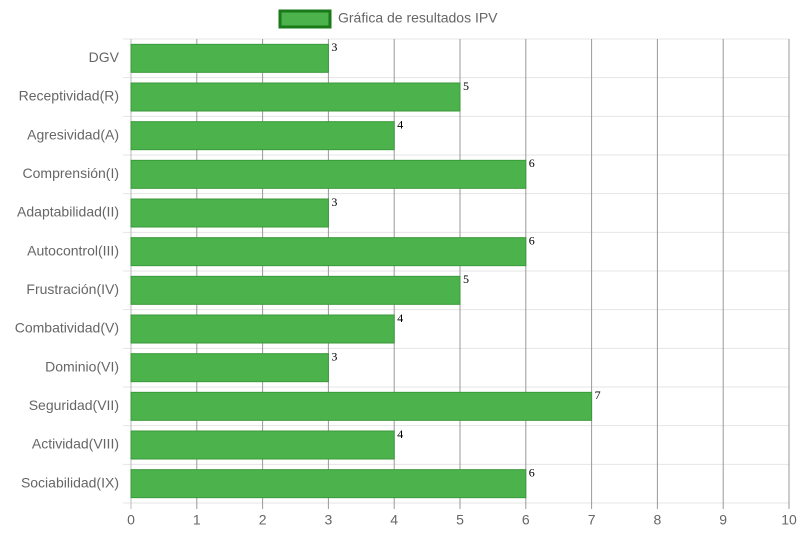 The width and height of the screenshot is (800, 543). Describe the element at coordinates (131, 520) in the screenshot. I see `x-tick-label: 0` at that location.